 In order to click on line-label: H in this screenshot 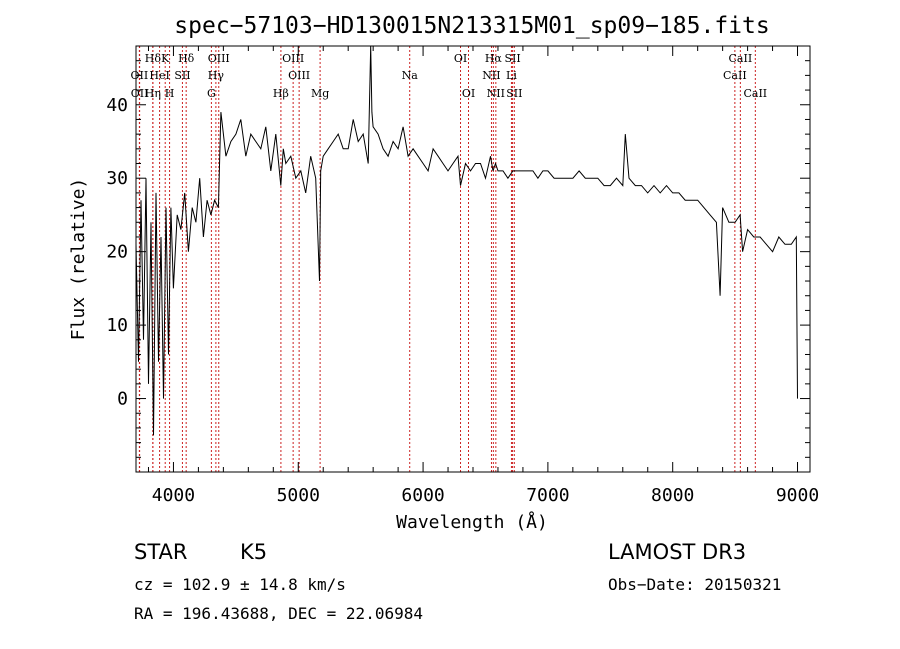, I will do `click(170, 93)`.